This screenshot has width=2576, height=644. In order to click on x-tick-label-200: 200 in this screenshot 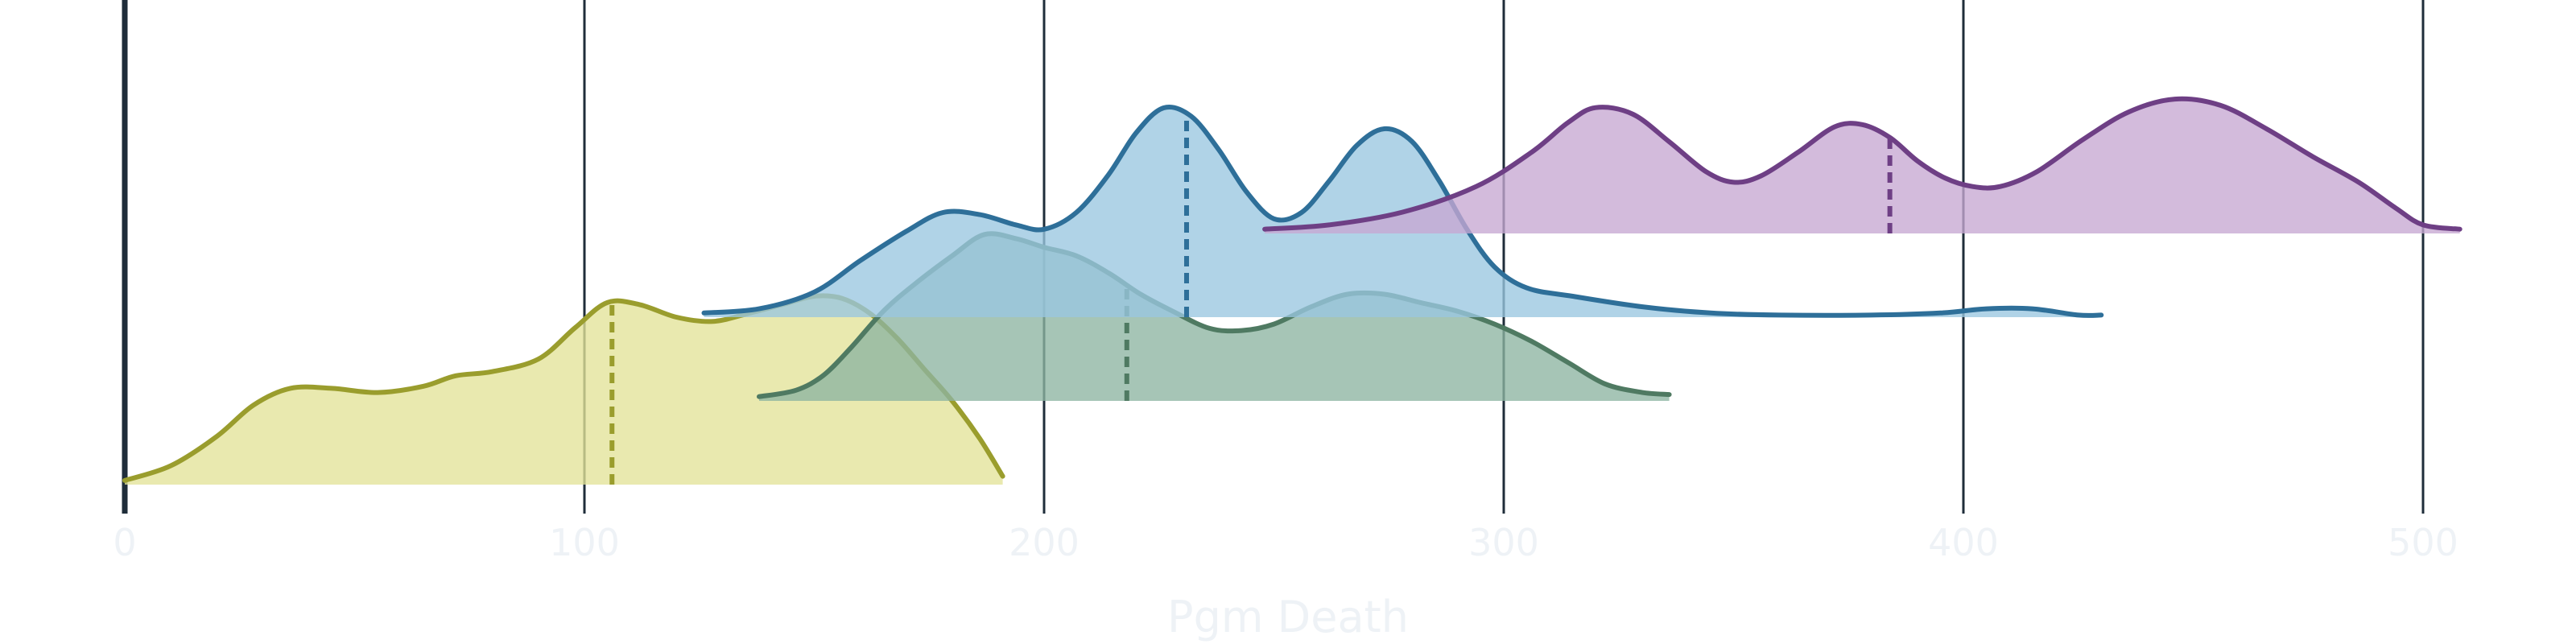, I will do `click(1044, 542)`.